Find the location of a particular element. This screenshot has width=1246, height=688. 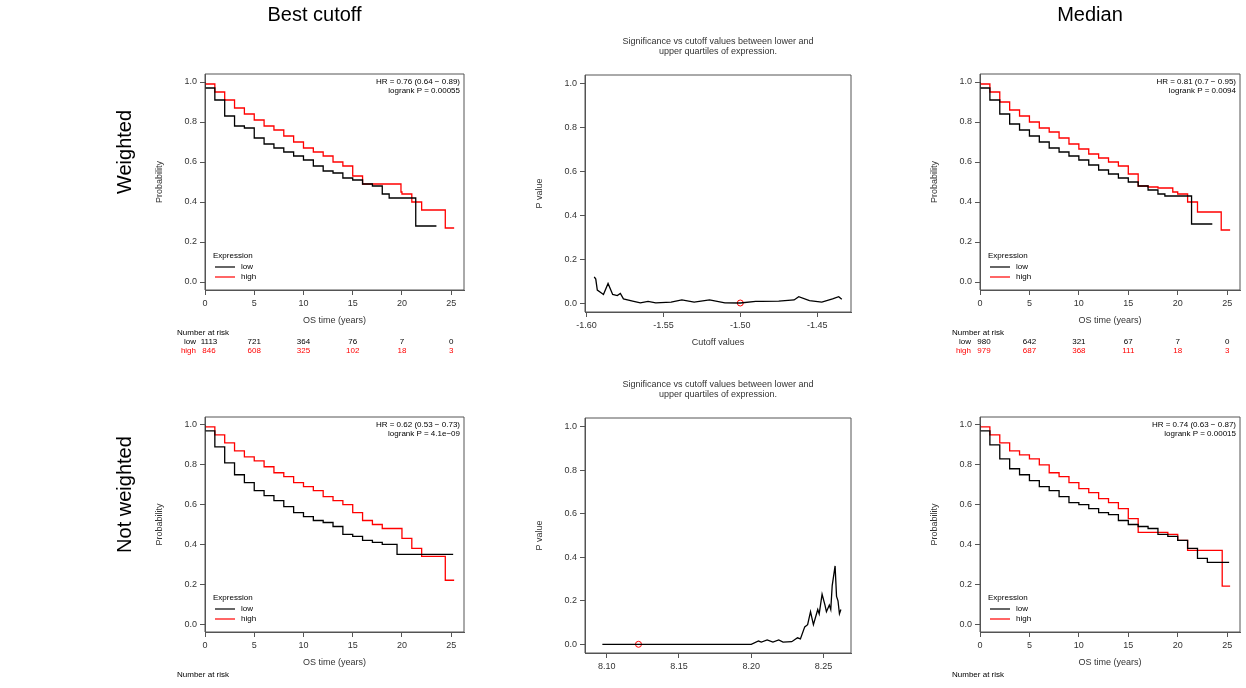

annotation: logrank P = 0.00015 is located at coordinates (1200, 434).